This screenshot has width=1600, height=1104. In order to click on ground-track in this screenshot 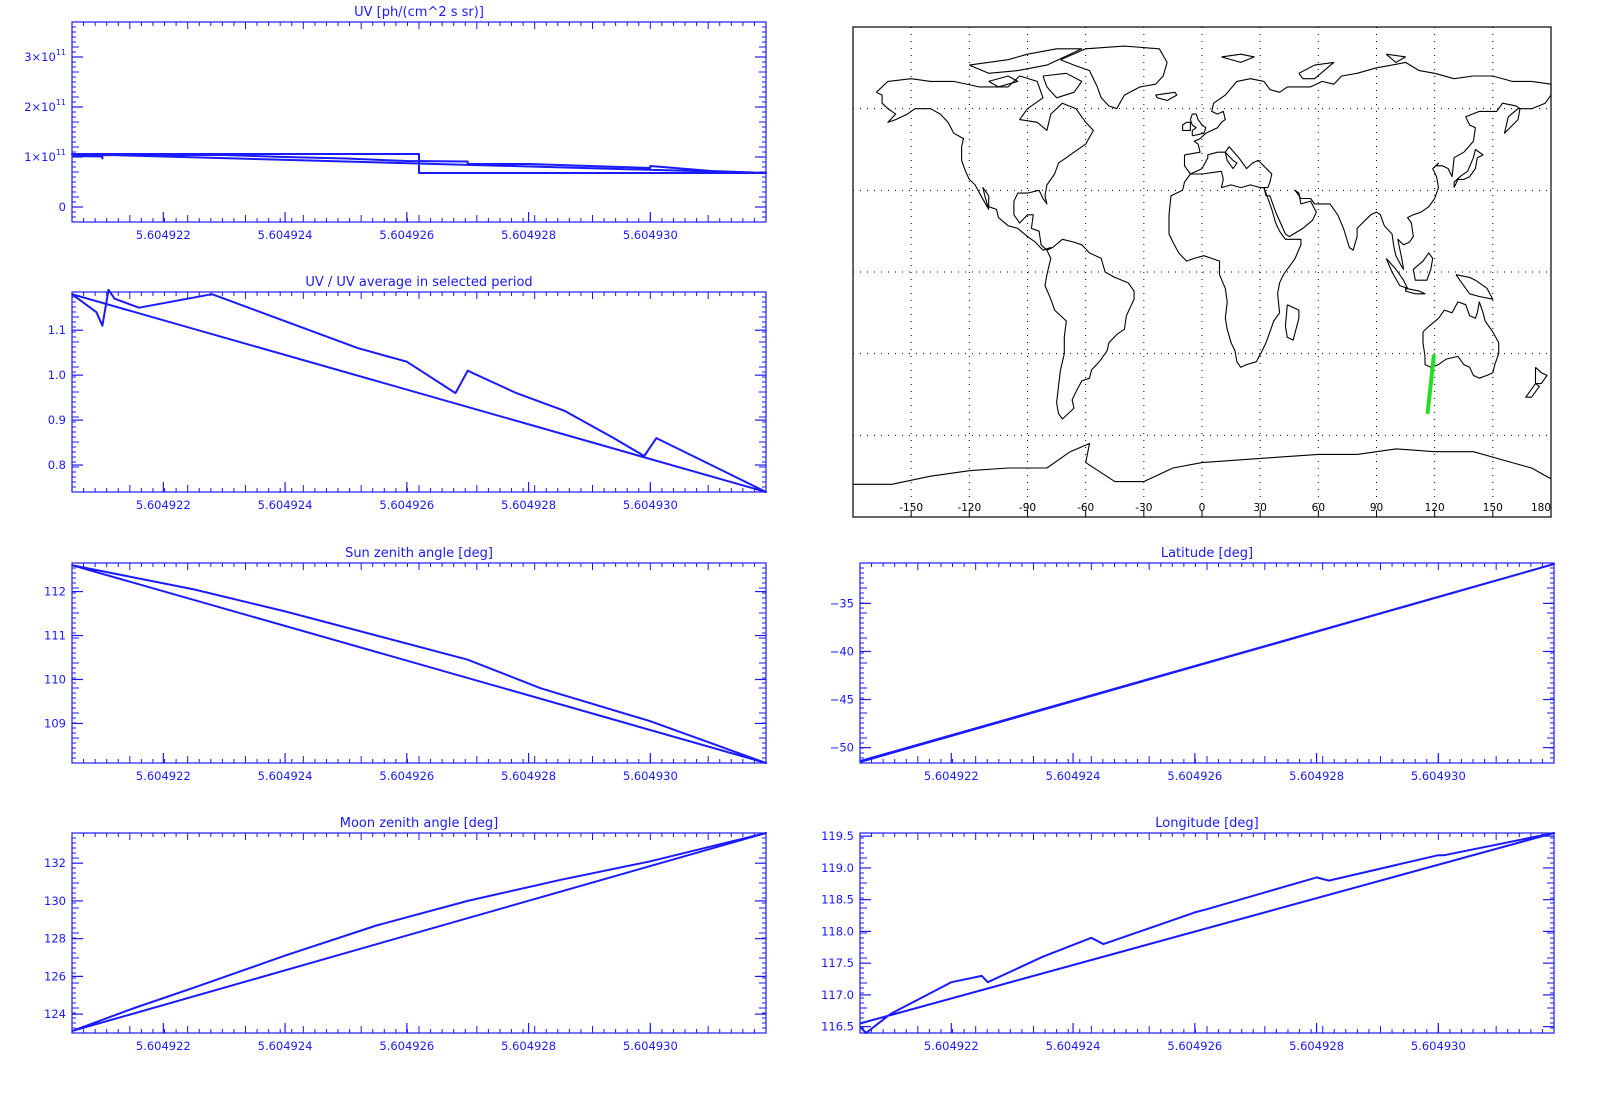, I will do `click(1430, 384)`.